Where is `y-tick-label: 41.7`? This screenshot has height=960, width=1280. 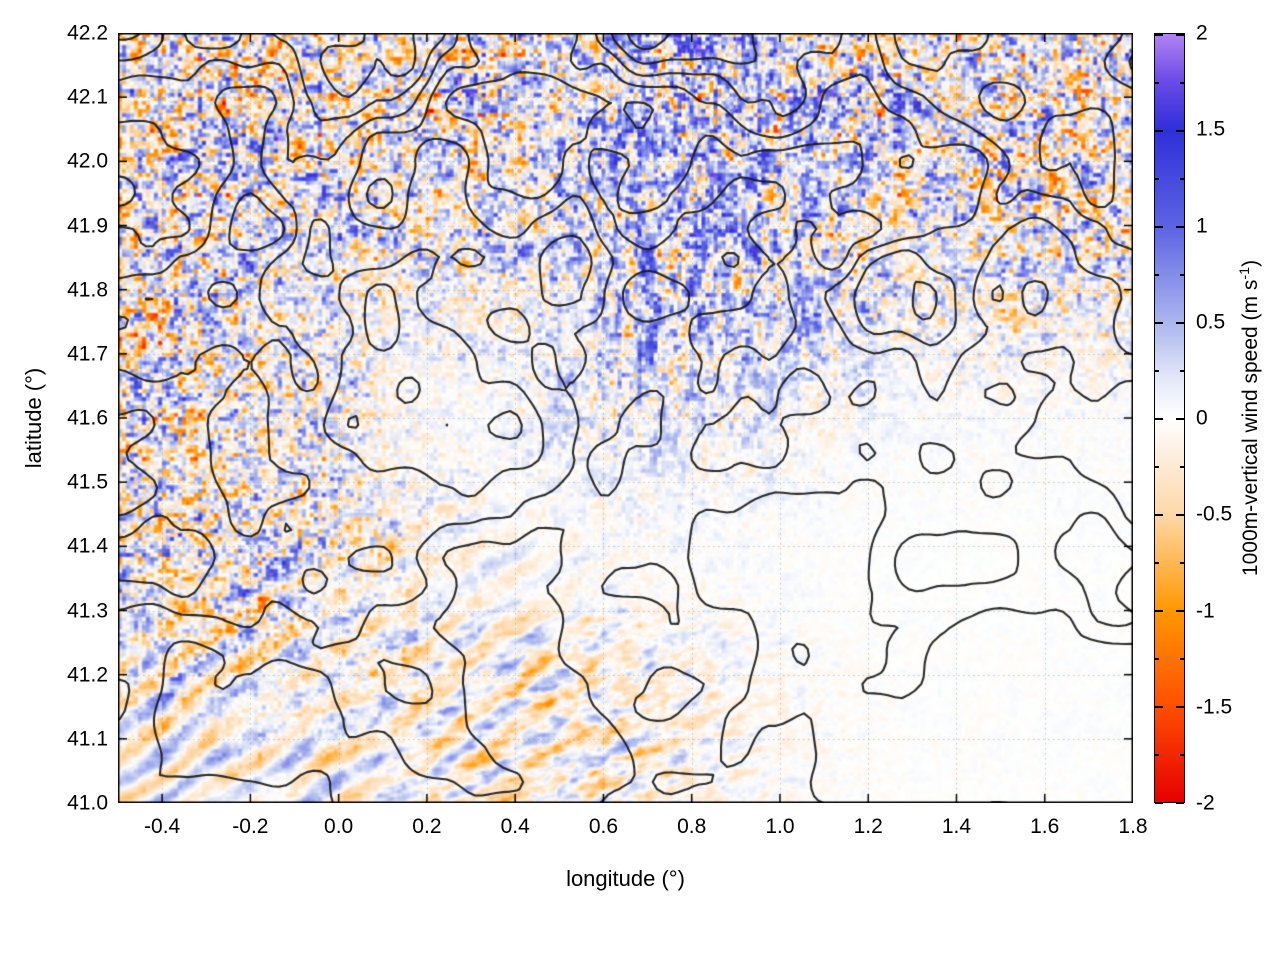 y-tick-label: 41.7 is located at coordinates (87, 354).